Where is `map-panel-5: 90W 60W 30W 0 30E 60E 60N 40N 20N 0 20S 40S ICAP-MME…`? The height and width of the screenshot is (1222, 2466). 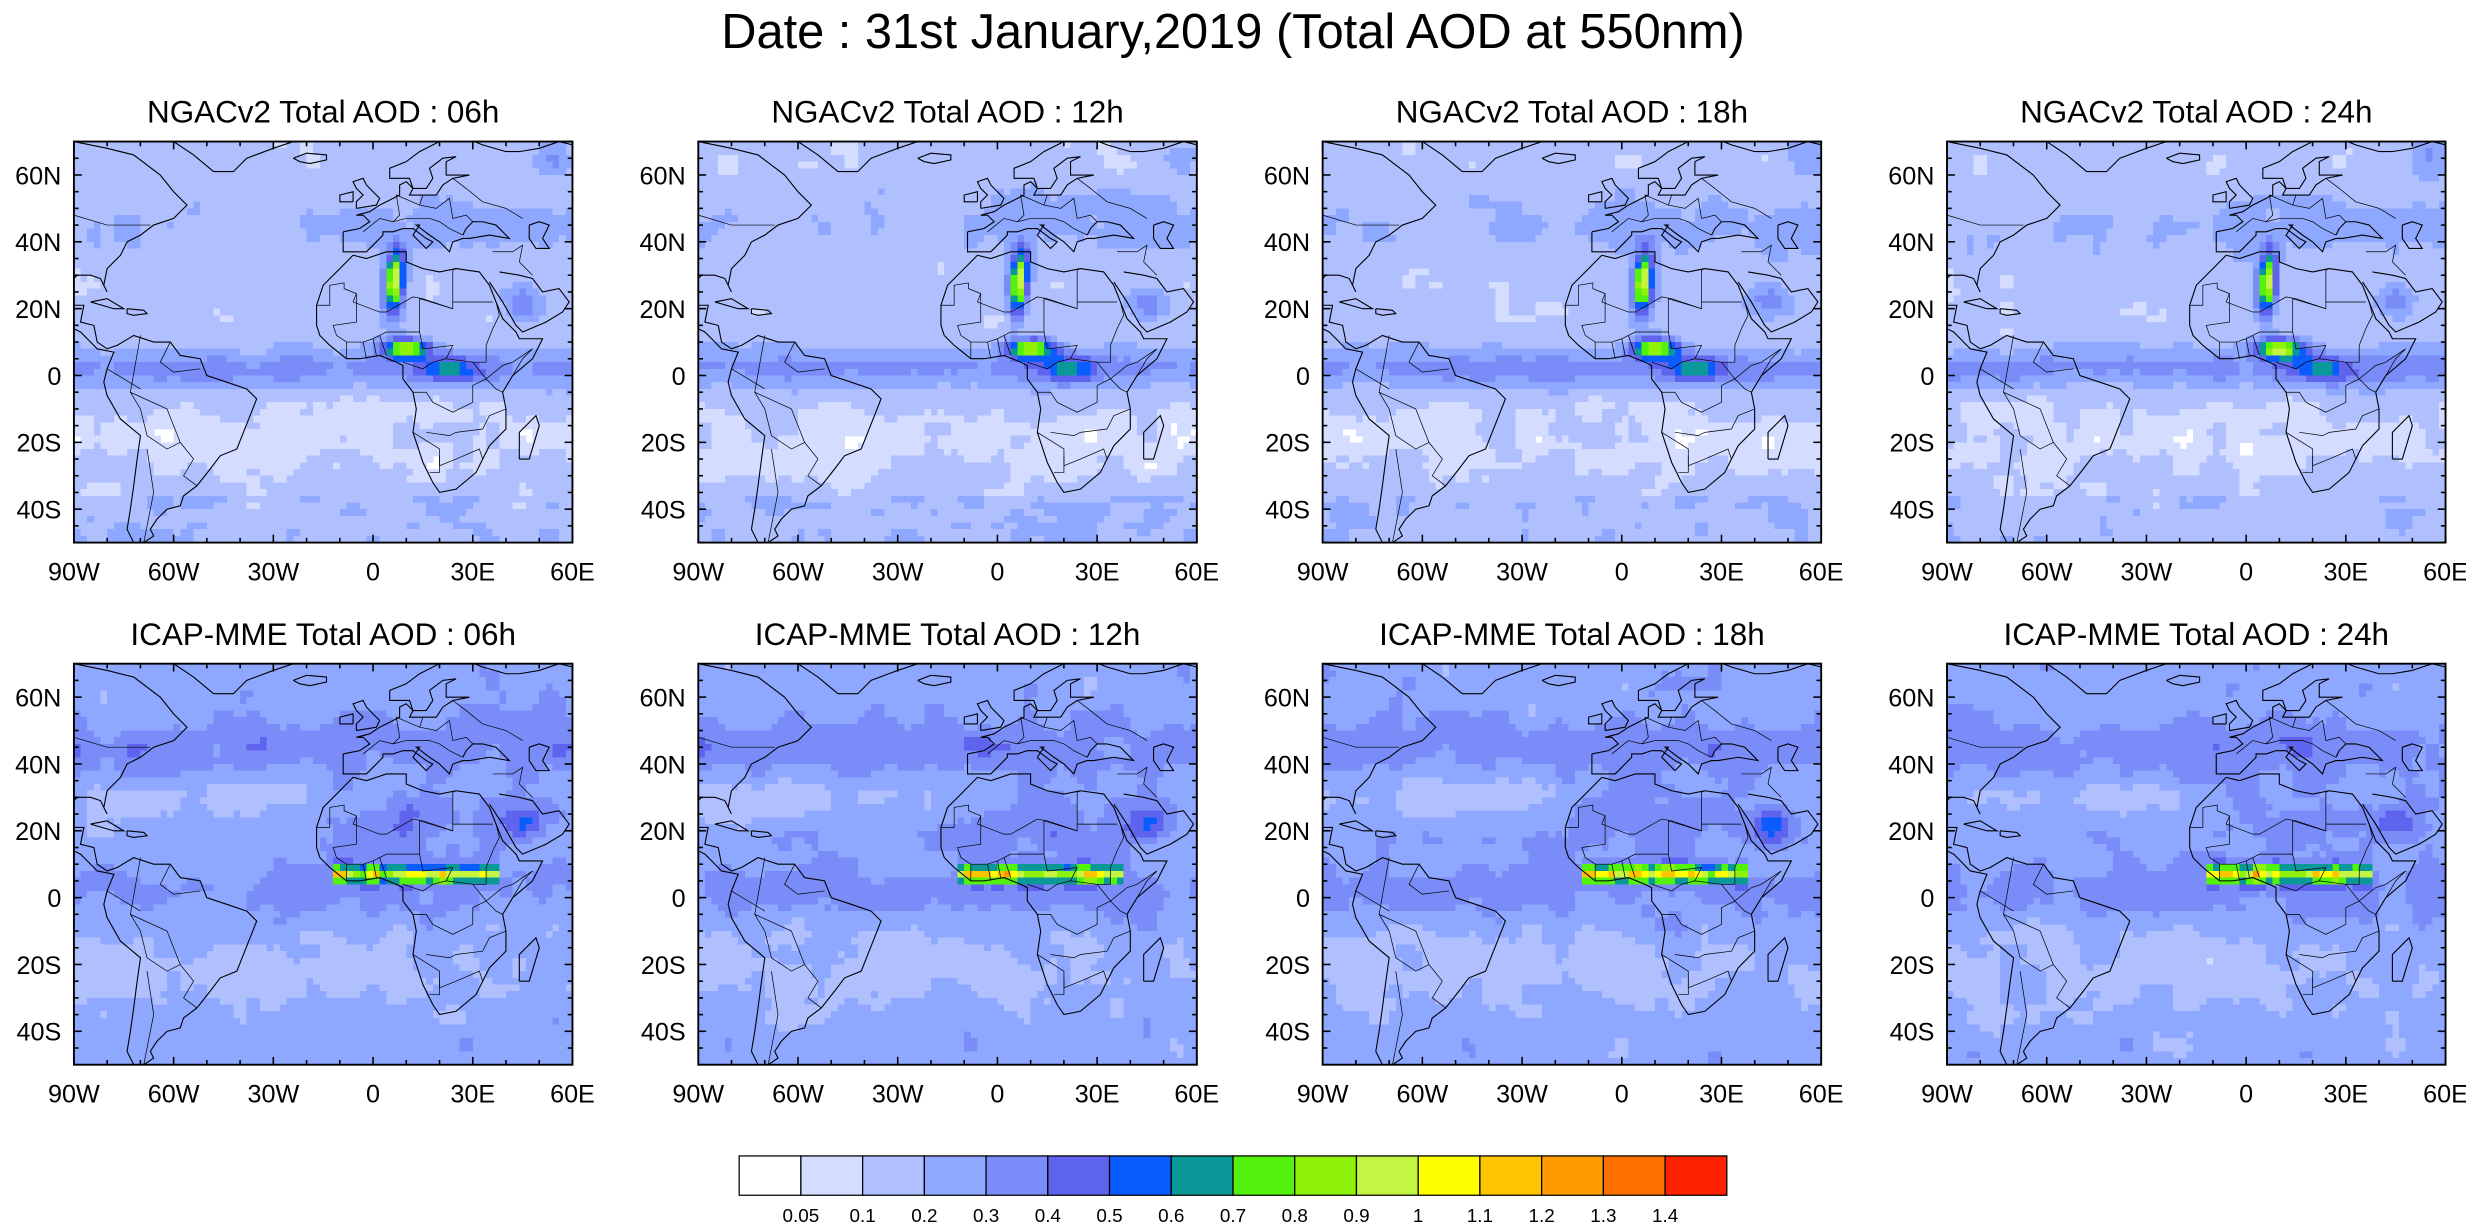 map-panel-5: 90W 60W 30W 0 30E 60E 60N 40N 20N 0 20S 40S ICAP-MME… is located at coordinates (305, 863).